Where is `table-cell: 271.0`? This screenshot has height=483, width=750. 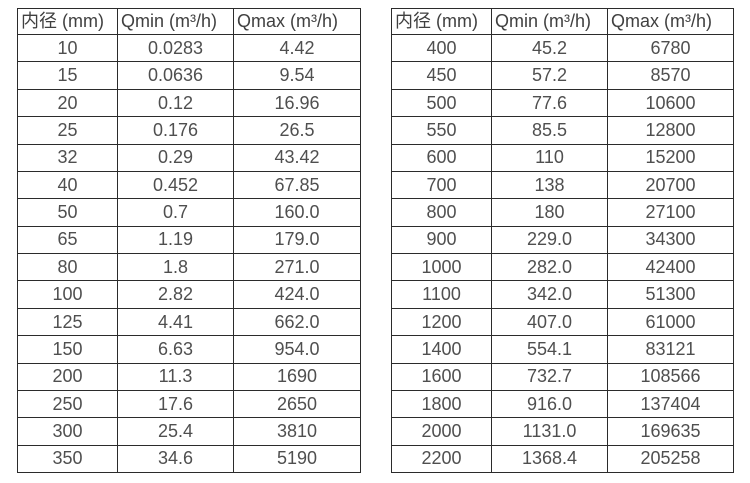 table-cell: 271.0 is located at coordinates (297, 267).